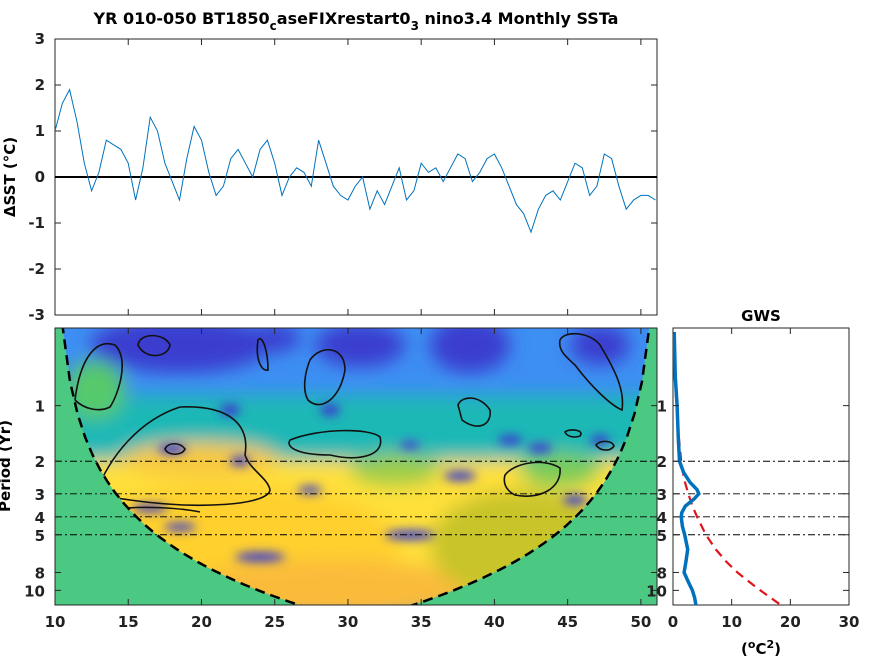 Image resolution: width=875 pixels, height=656 pixels. Describe the element at coordinates (421, 622) in the screenshot. I see `wavelet-xtick-label: 35` at that location.